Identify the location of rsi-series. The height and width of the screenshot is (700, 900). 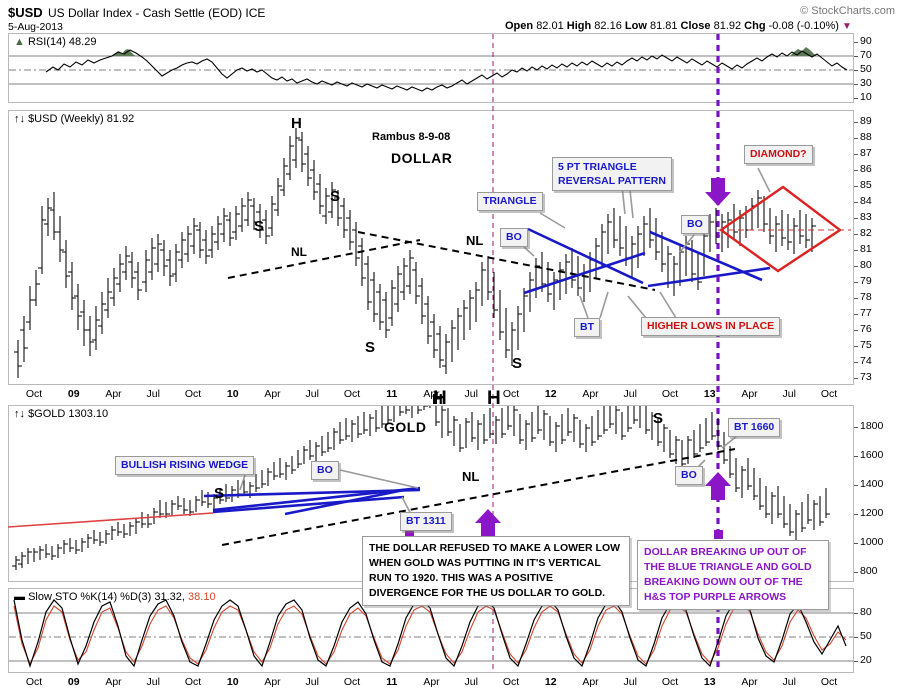
(446, 69).